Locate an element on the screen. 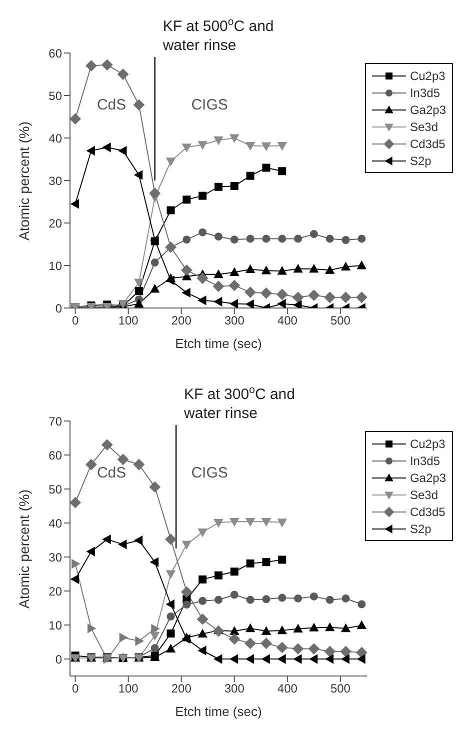 The width and height of the screenshot is (475, 742). ref-line-label: KF at 500$^{o}$C and water rinse is located at coordinates (218, 35).